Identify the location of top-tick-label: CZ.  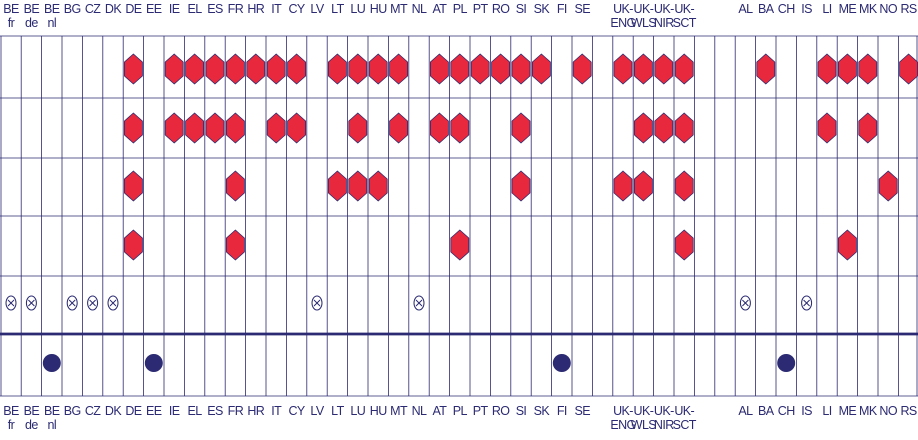
(93, 9).